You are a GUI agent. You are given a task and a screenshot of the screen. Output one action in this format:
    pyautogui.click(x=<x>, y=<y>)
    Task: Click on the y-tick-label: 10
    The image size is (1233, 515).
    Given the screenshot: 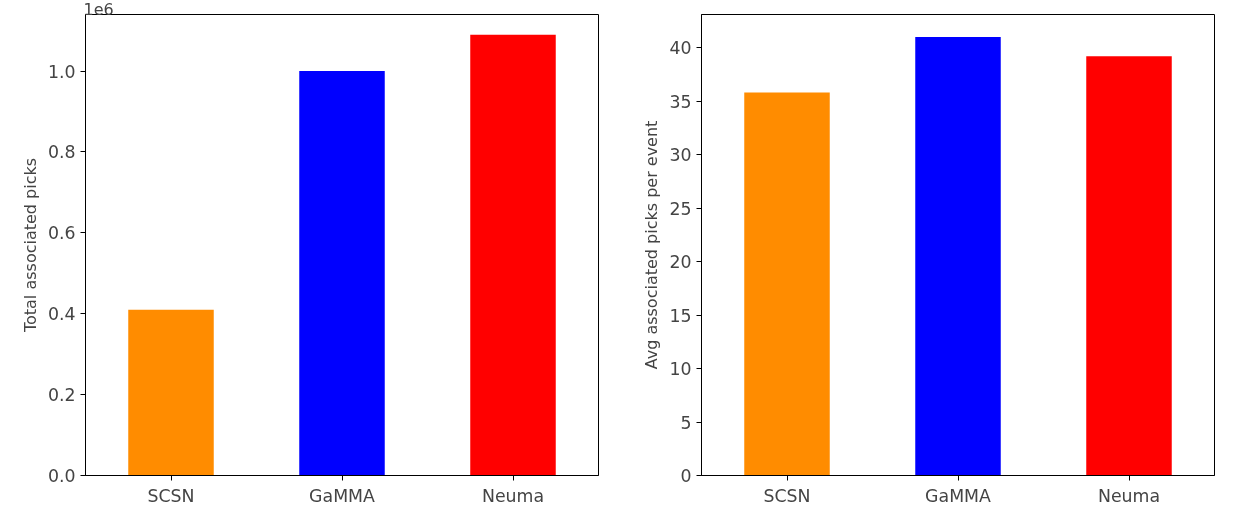 What is the action you would take?
    pyautogui.click(x=680, y=369)
    